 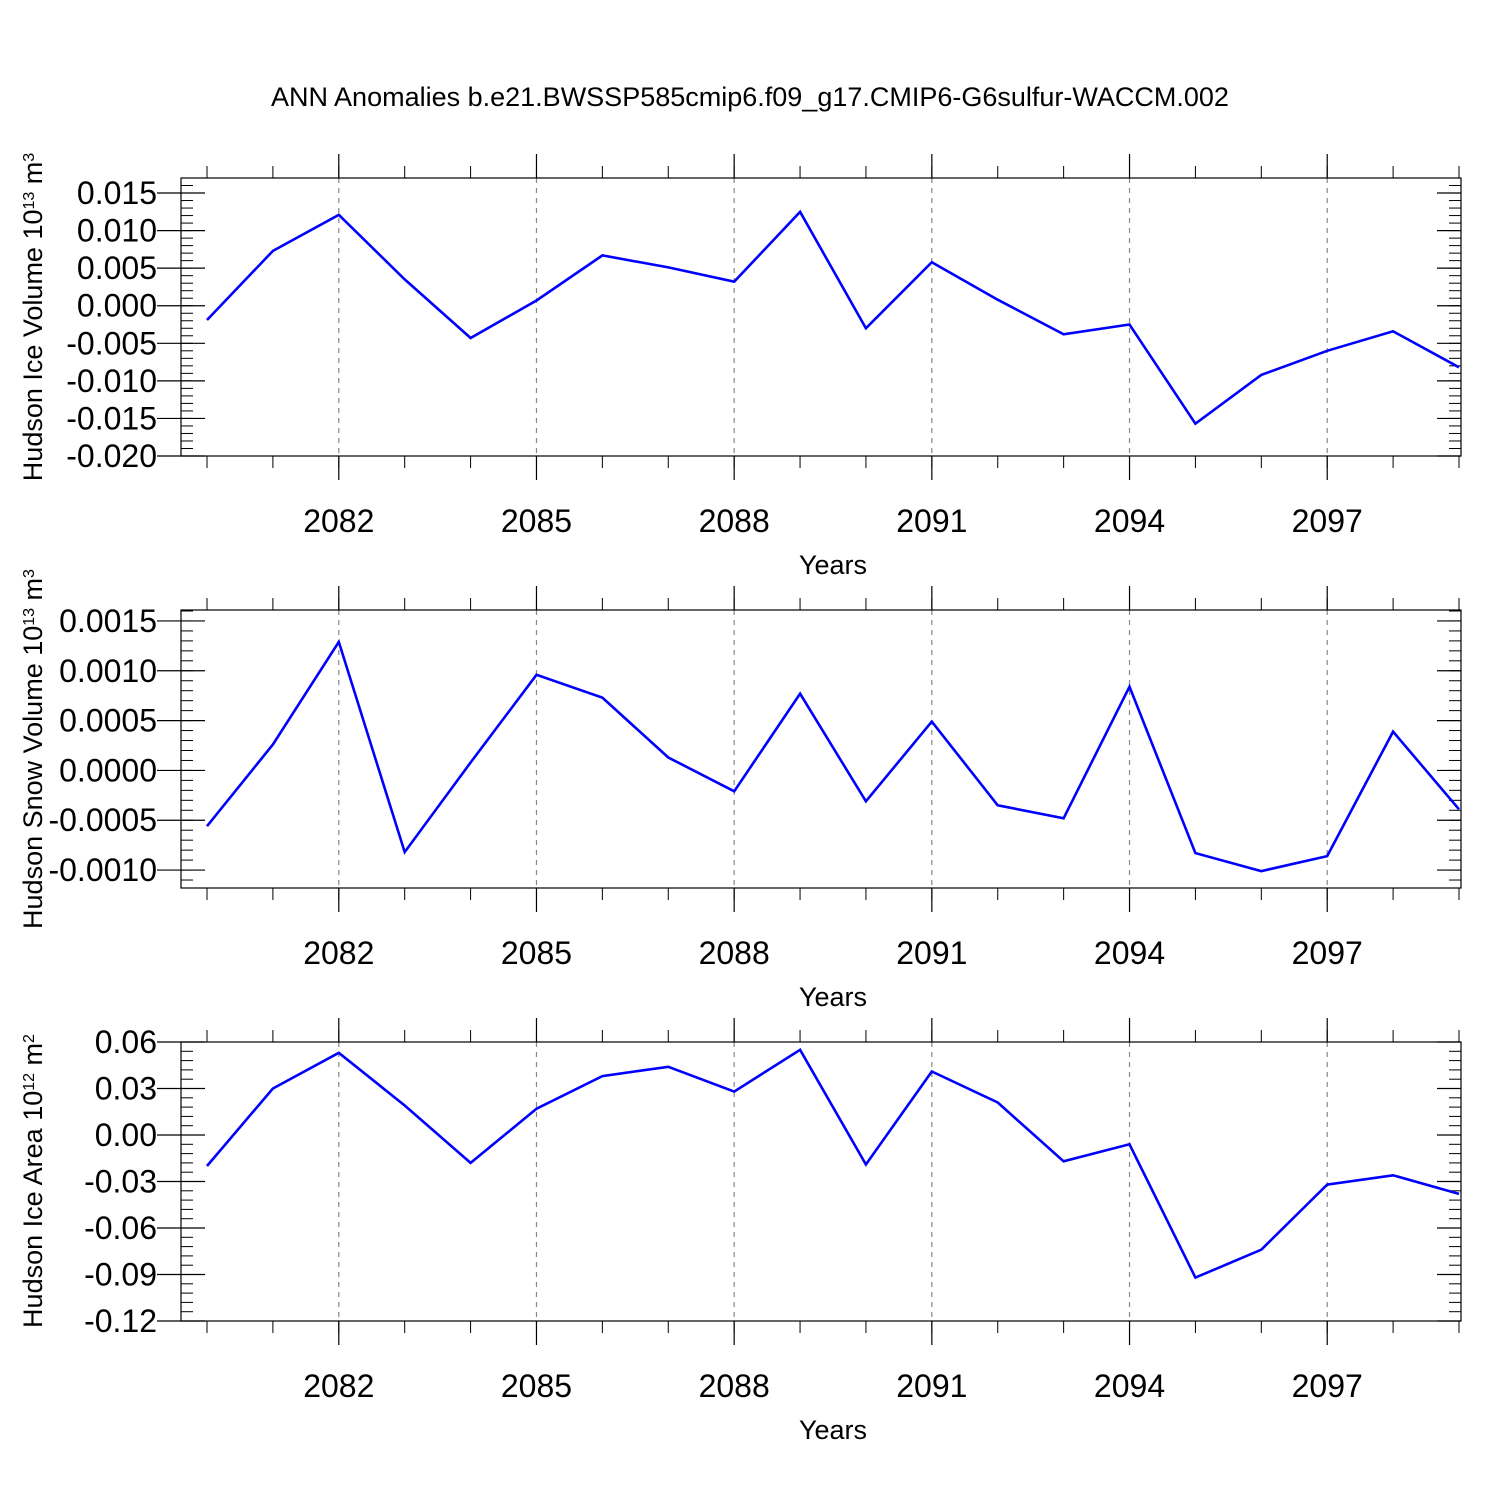 What do you see at coordinates (111, 381) in the screenshot?
I see `y-tick-label: -0.010` at bounding box center [111, 381].